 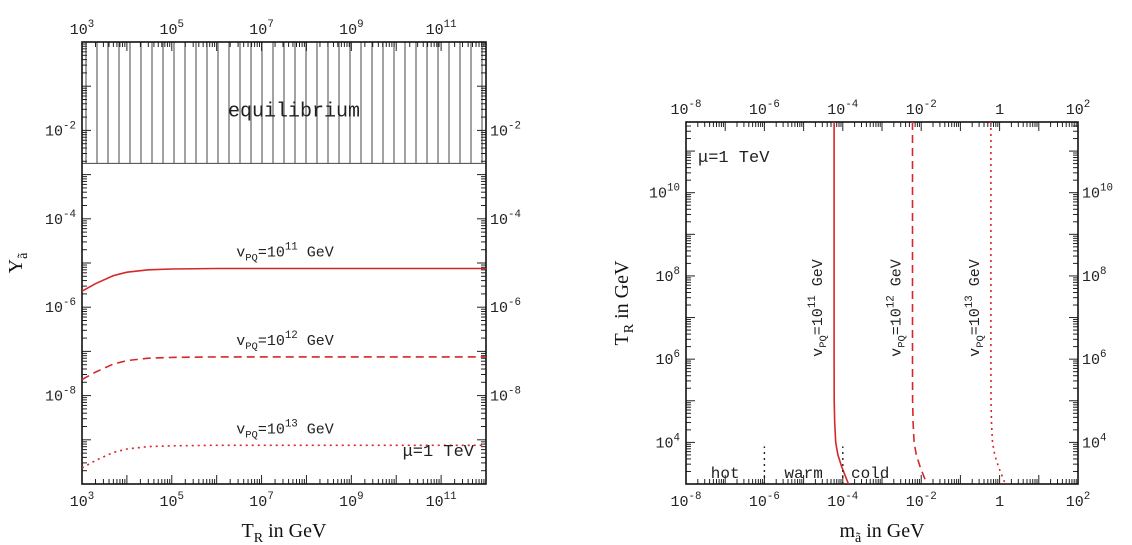 I want to click on p1-x-tick-label-top-exp: -6, so click(x=773, y=105).